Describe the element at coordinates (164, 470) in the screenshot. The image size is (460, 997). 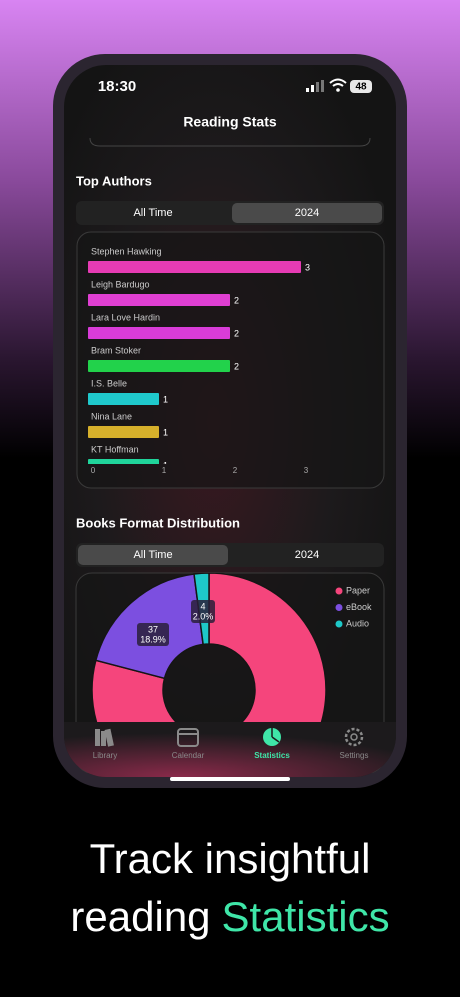
I see `x-tick-label: 1` at that location.